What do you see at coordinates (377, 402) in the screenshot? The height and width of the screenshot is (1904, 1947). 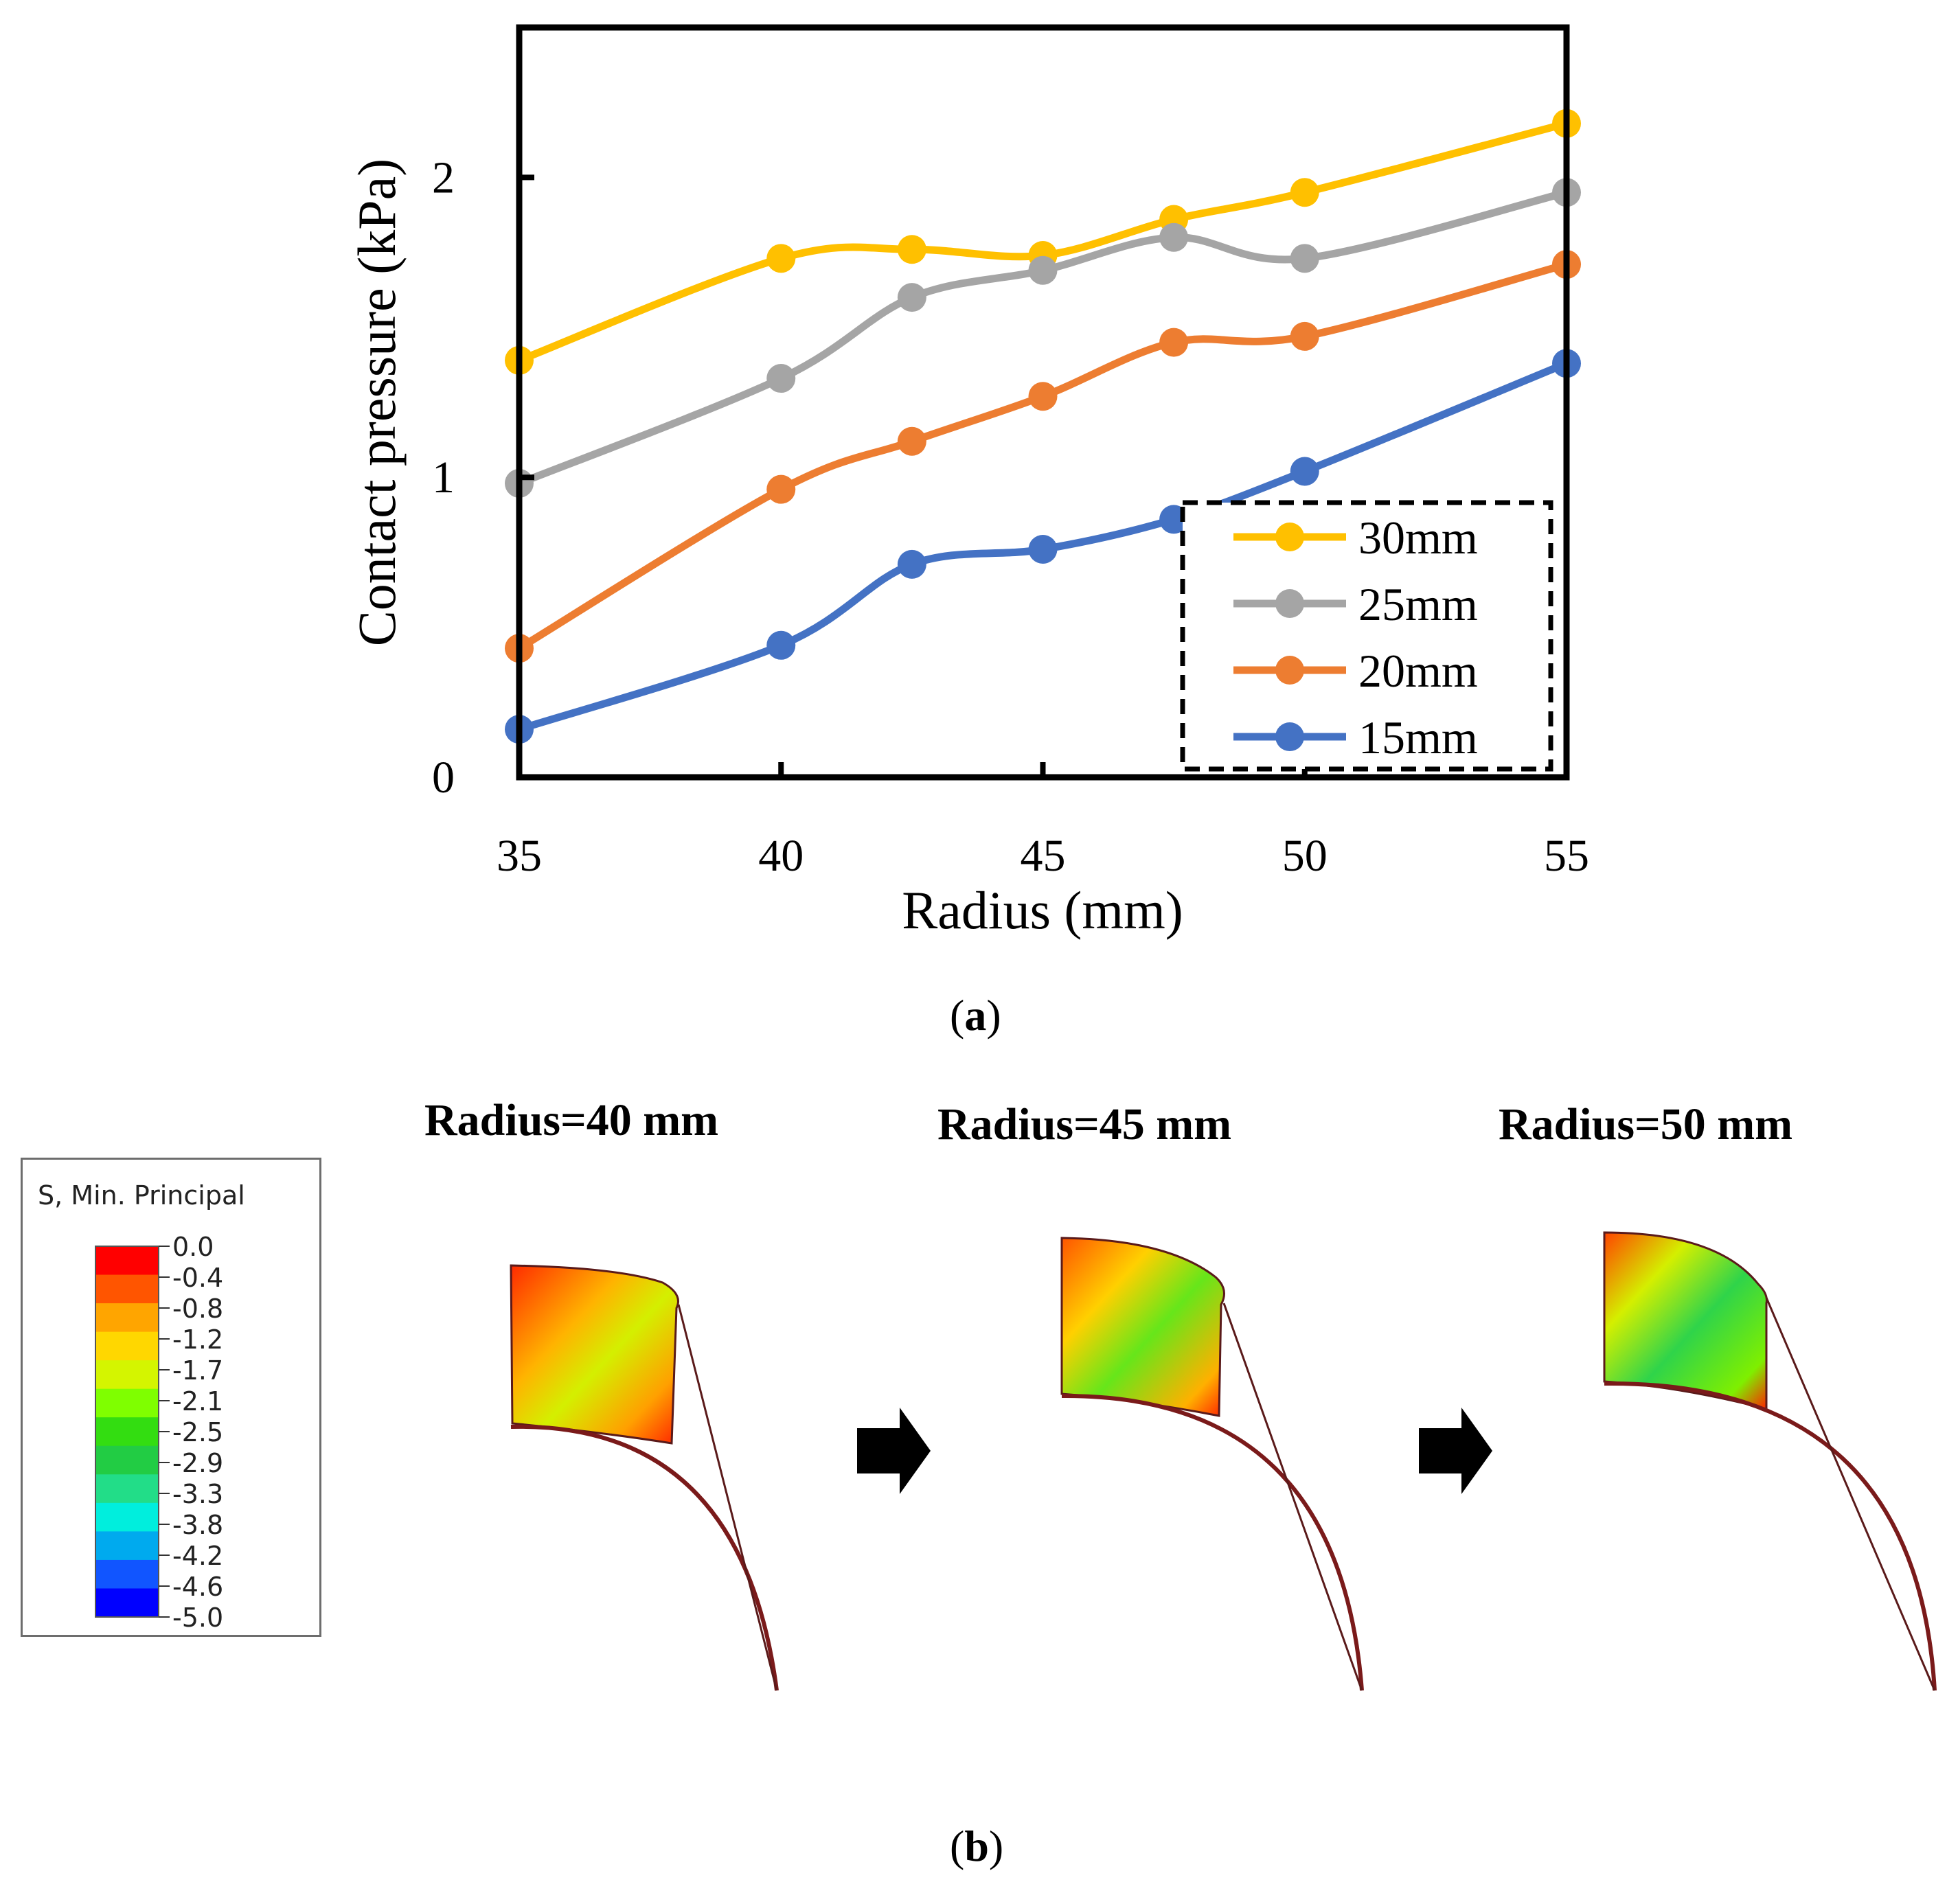 I see `y-axis-label: Contact pressure (kPa)` at bounding box center [377, 402].